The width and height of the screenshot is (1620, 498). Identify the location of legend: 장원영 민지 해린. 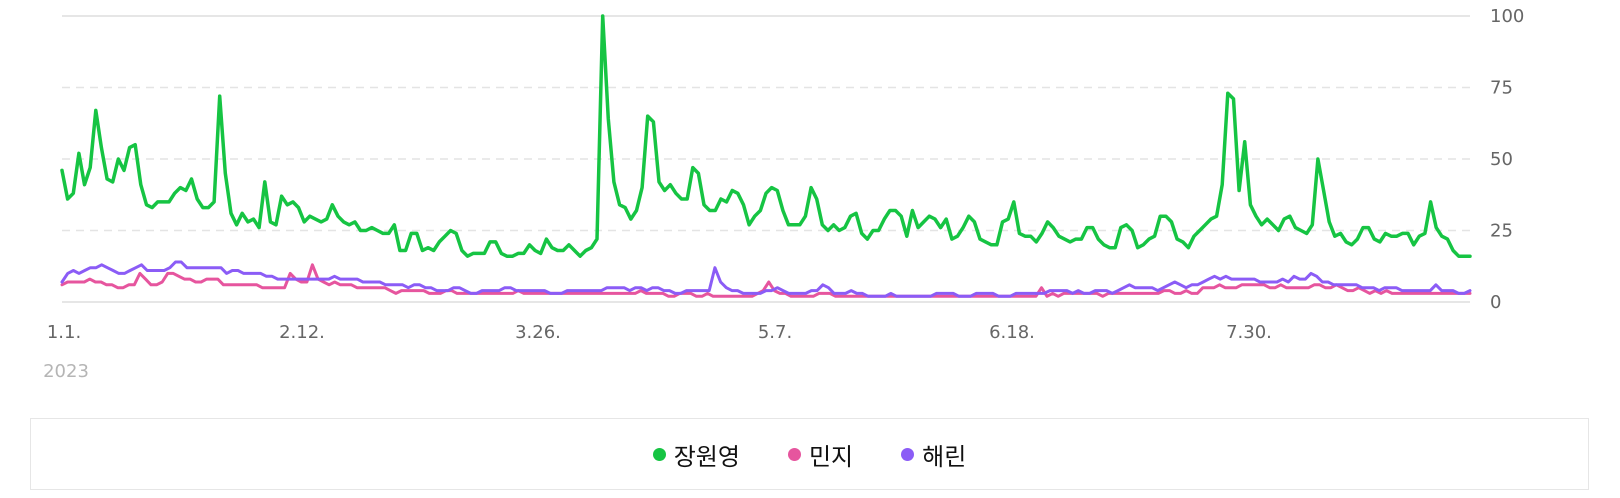
(809, 454).